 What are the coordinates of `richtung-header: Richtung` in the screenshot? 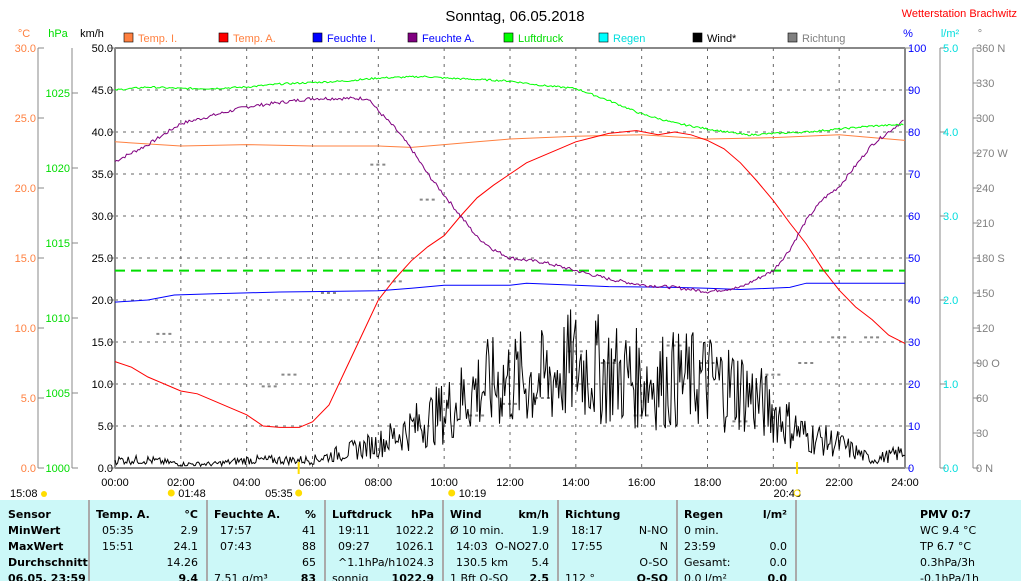 It's located at (593, 514).